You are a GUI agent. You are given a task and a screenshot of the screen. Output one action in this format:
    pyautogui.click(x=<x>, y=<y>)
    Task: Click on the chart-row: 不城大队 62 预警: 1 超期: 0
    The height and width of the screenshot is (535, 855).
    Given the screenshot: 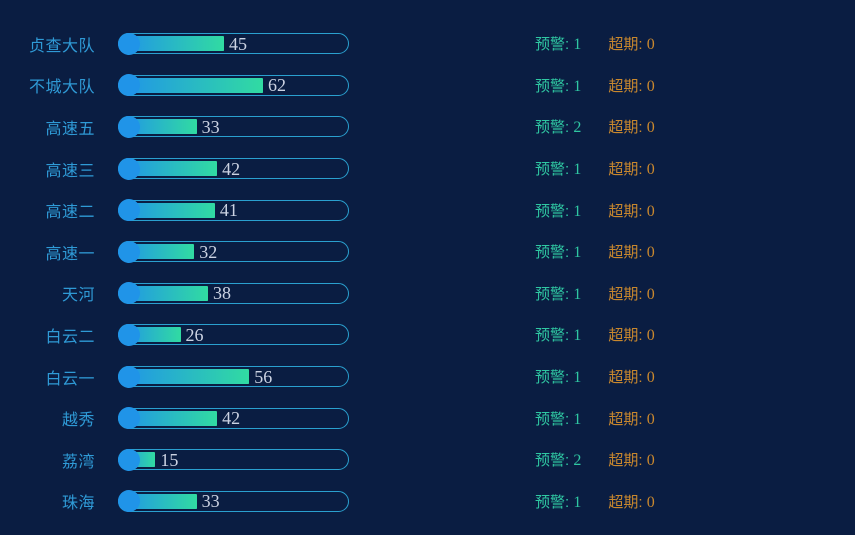 What is the action you would take?
    pyautogui.click(x=427, y=86)
    